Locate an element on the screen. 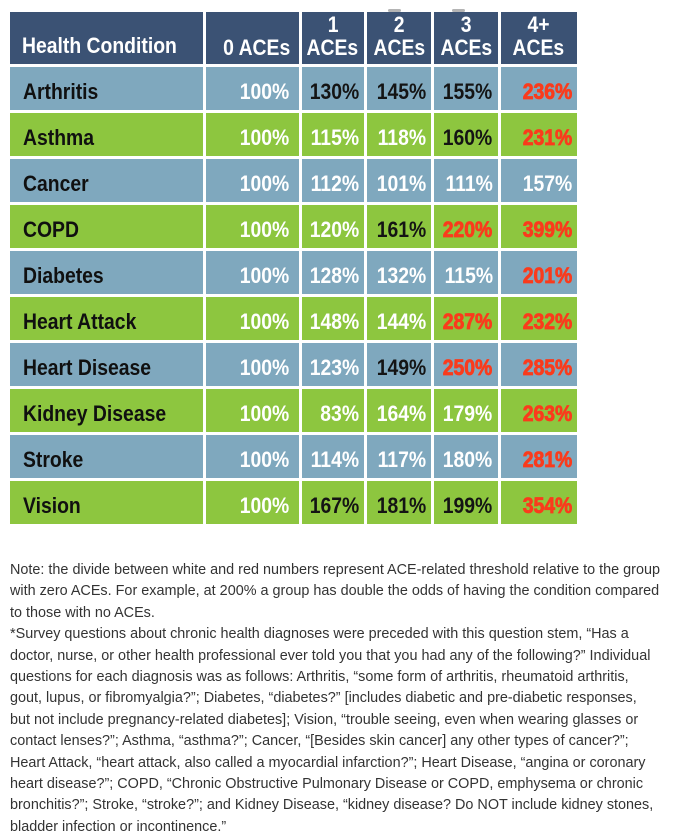 This screenshot has height=837, width=690. value-cell: 199% is located at coordinates (466, 502).